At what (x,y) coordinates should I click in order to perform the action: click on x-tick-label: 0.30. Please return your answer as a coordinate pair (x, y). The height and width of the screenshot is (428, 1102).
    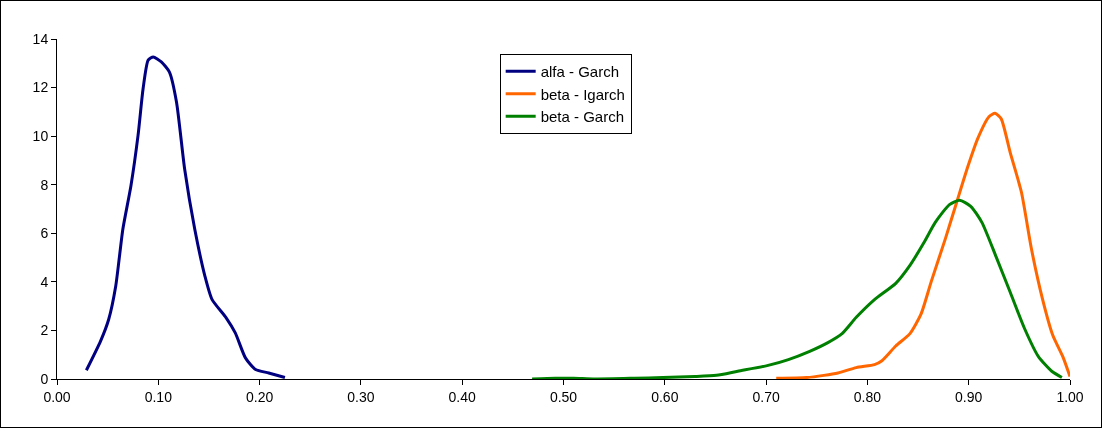
    Looking at the image, I should click on (361, 396).